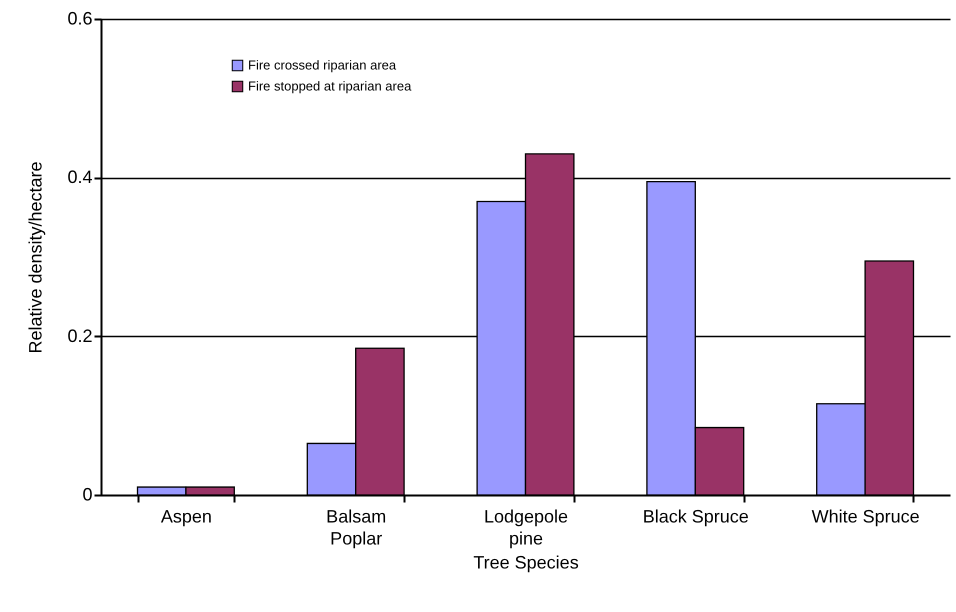 The image size is (956, 612). Describe the element at coordinates (866, 516) in the screenshot. I see `x-tick-label: White Spruce` at that location.